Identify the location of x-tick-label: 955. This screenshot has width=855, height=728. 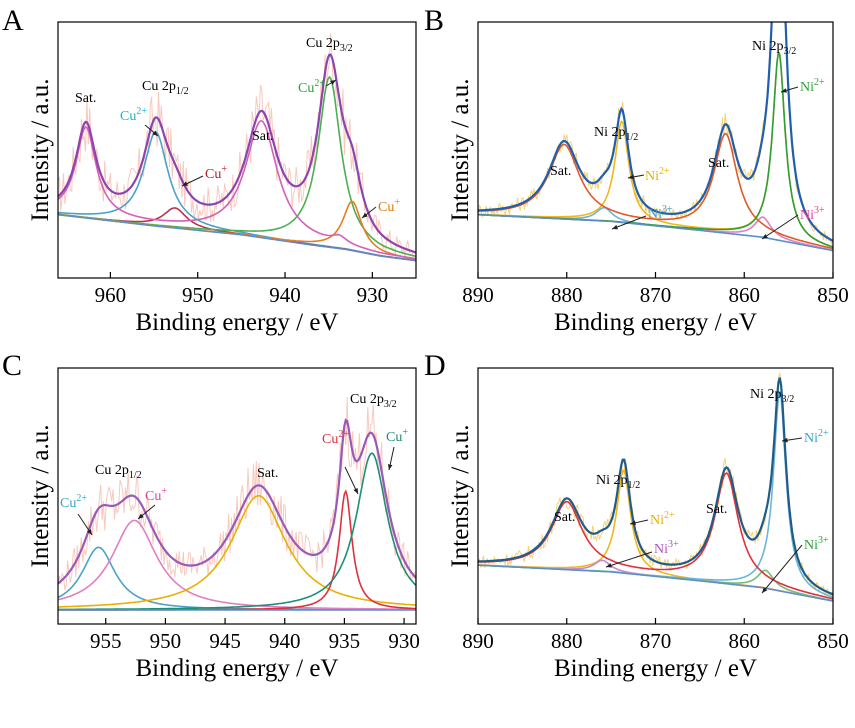
(106, 641).